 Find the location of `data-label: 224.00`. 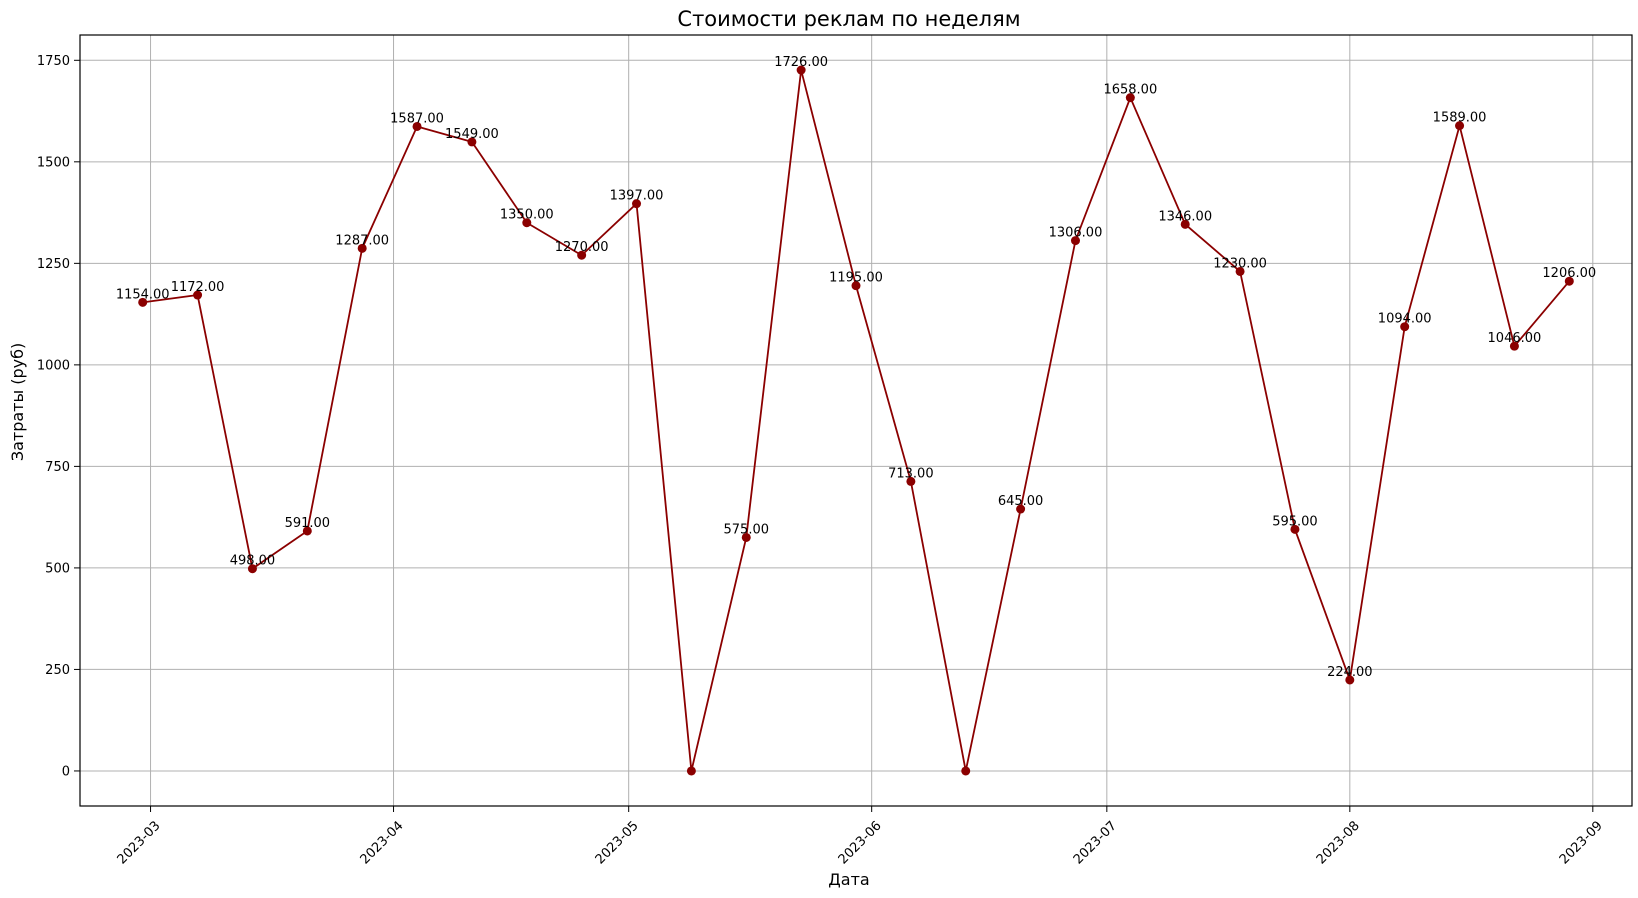

data-label: 224.00 is located at coordinates (1350, 672).